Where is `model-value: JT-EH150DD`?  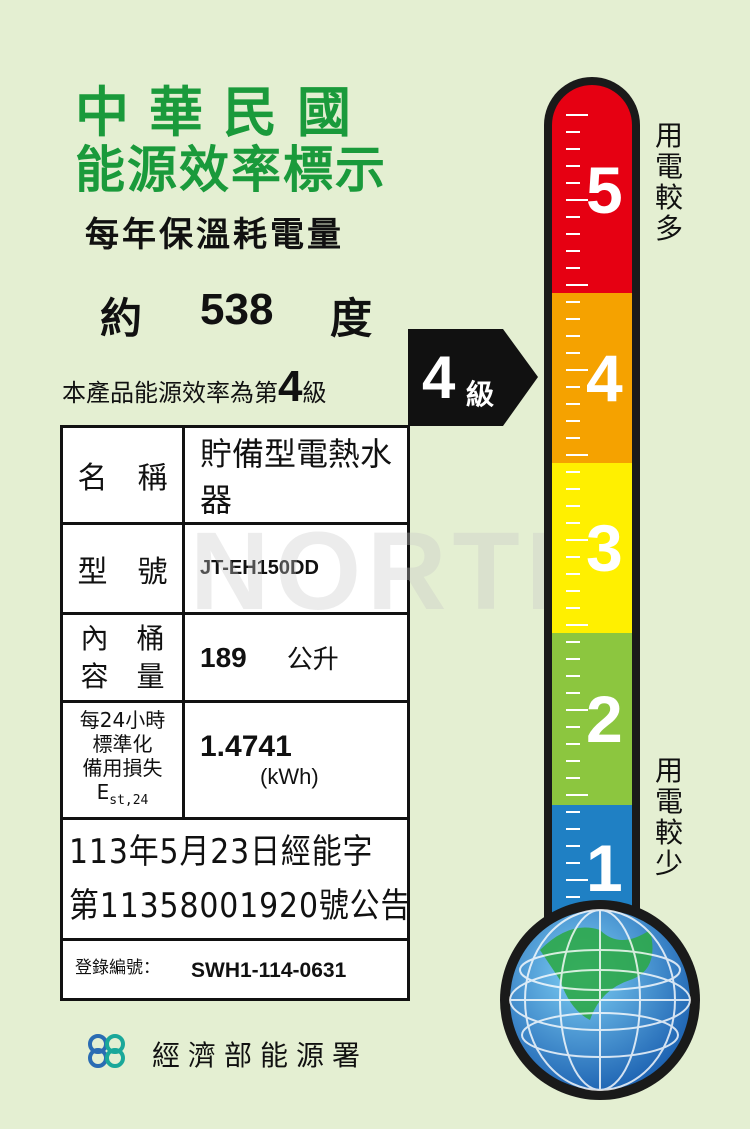
model-value: JT-EH150DD is located at coordinates (259, 568).